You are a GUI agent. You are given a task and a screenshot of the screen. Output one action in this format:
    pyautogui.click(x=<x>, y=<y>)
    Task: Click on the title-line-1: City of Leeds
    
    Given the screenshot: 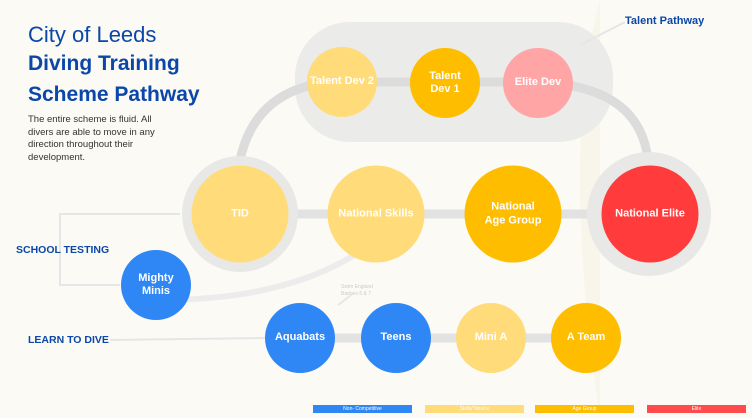 What is the action you would take?
    pyautogui.click(x=92, y=34)
    